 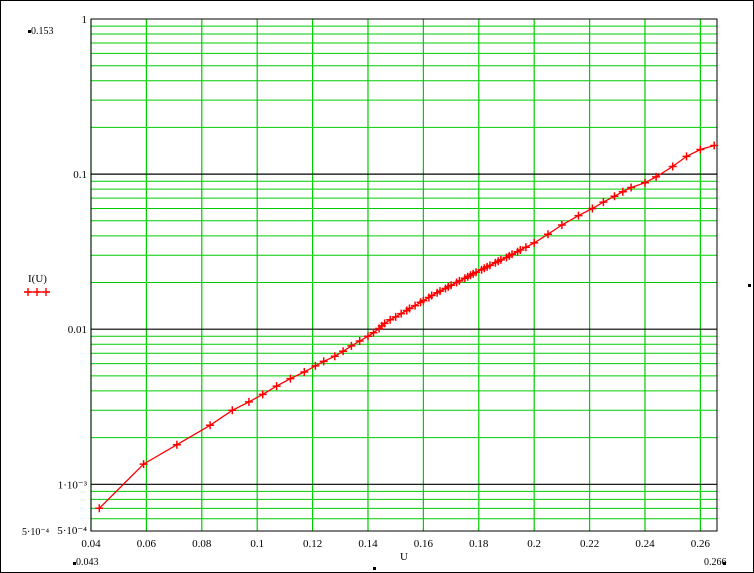 What do you see at coordinates (80, 175) in the screenshot?
I see `y-tick-label: 0.1` at bounding box center [80, 175].